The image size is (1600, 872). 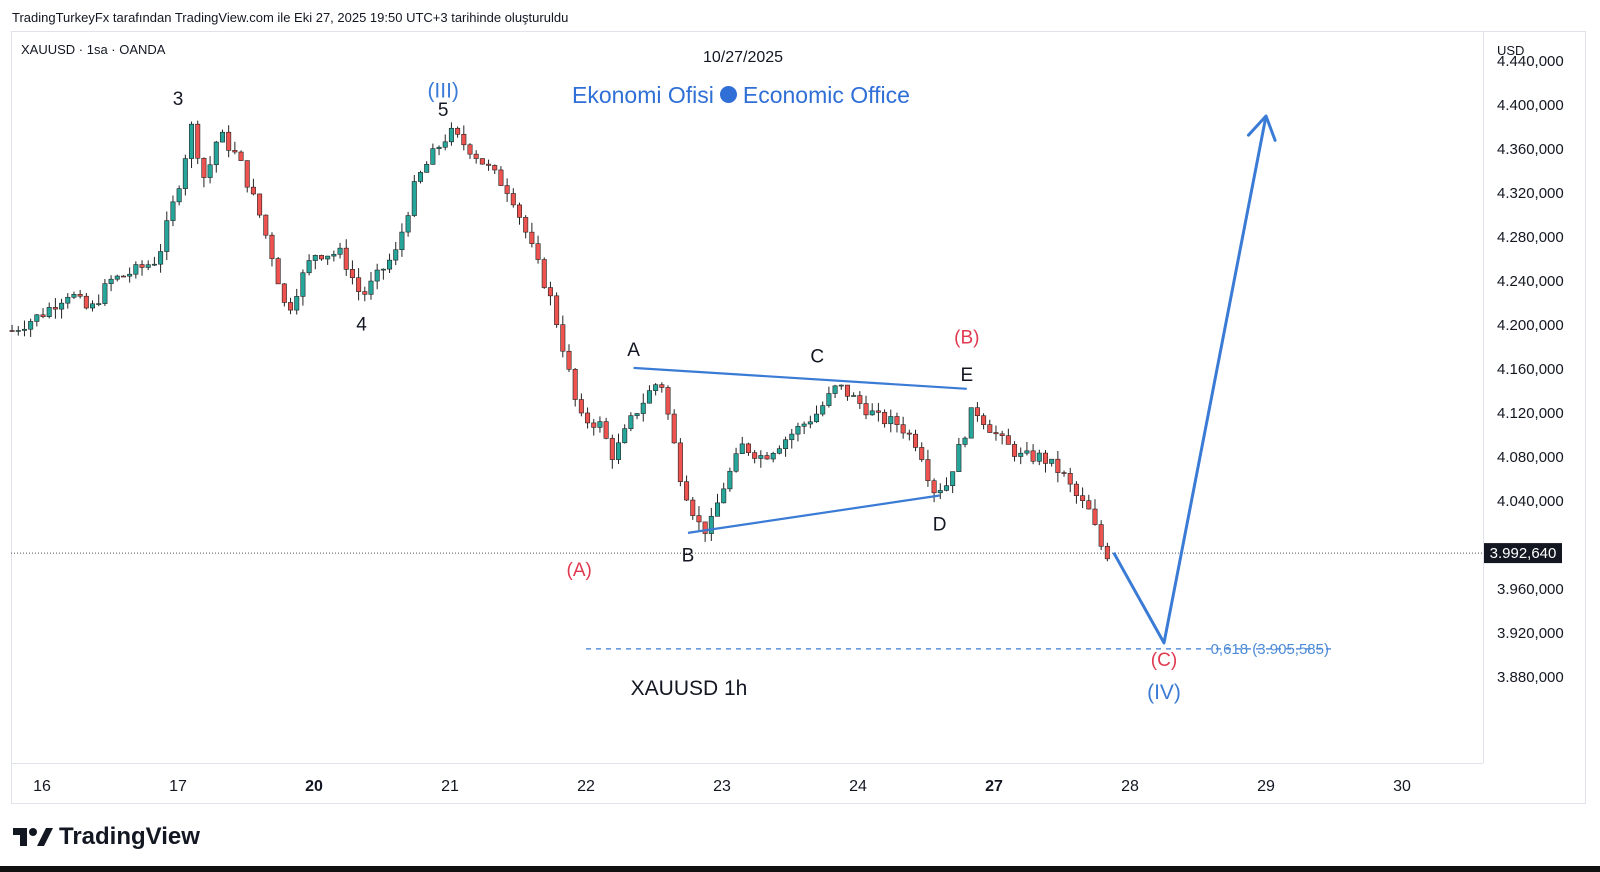 What do you see at coordinates (1266, 786) in the screenshot?
I see `x-tick-label: 29` at bounding box center [1266, 786].